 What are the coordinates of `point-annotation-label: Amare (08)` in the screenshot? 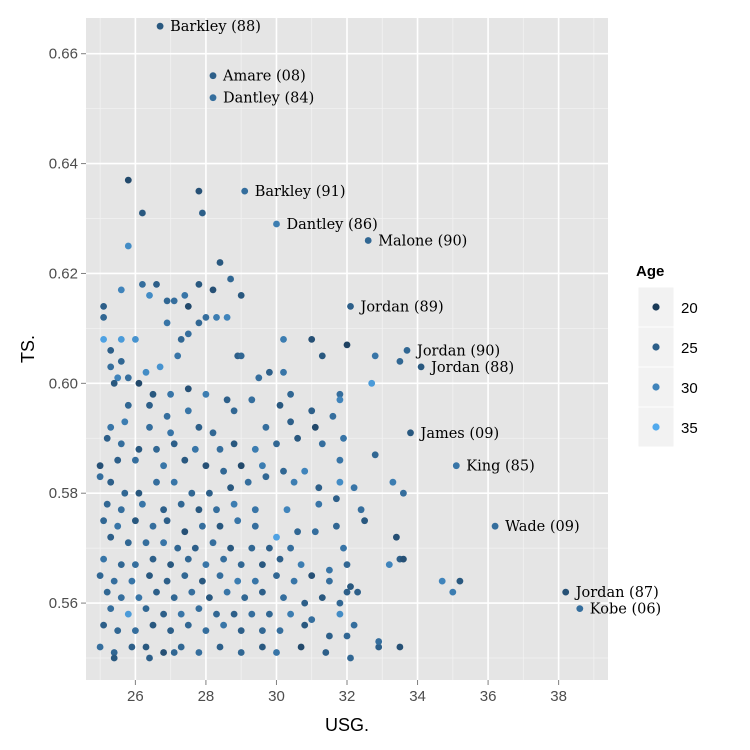 It's located at (264, 77).